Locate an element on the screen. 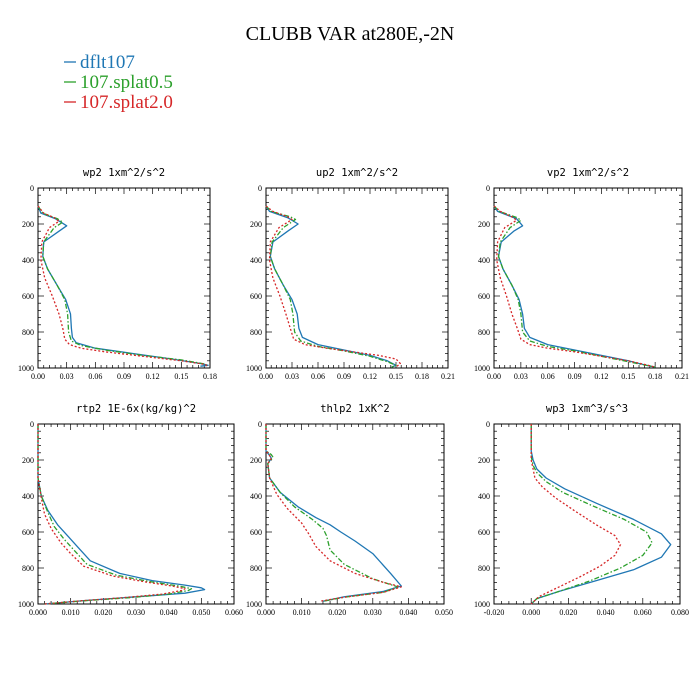  panel-title: wp2 1xm^2/s^2 is located at coordinates (124, 173).